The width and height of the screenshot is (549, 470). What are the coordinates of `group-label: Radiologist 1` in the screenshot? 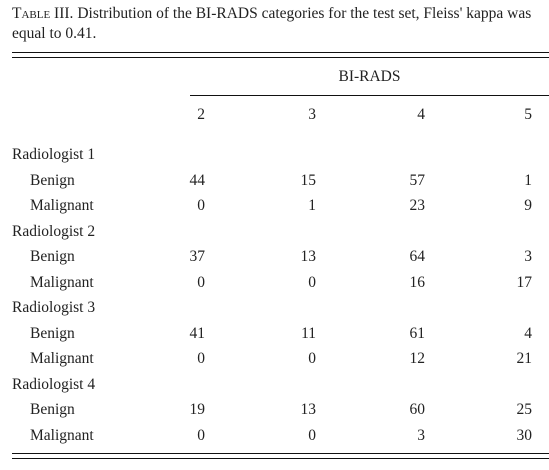 It's located at (54, 154).